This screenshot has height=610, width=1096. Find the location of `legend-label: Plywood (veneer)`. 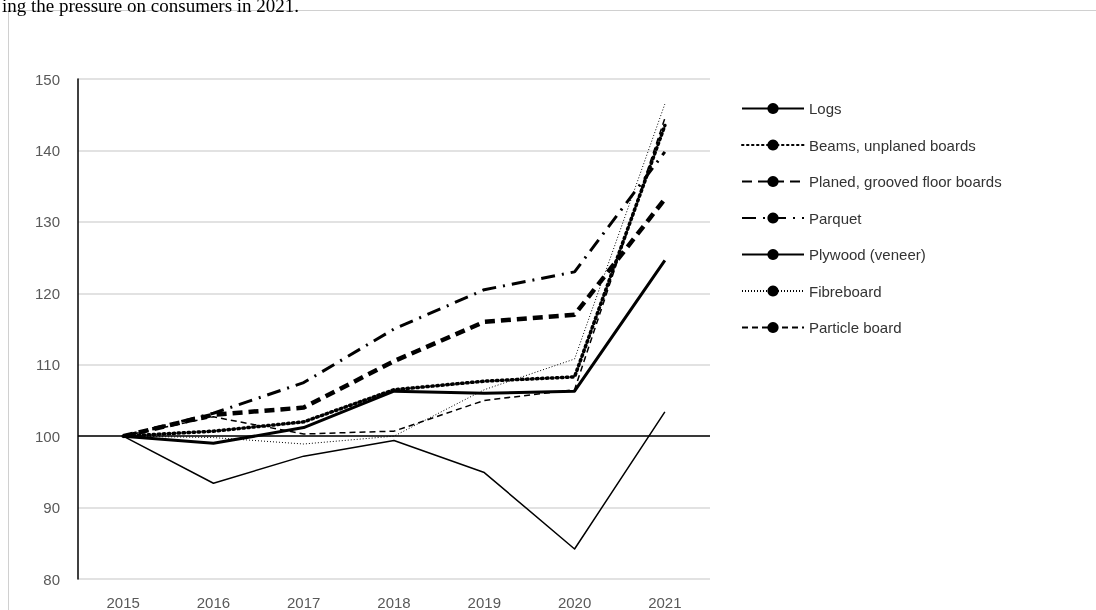

legend-label: Plywood (veneer) is located at coordinates (867, 254).